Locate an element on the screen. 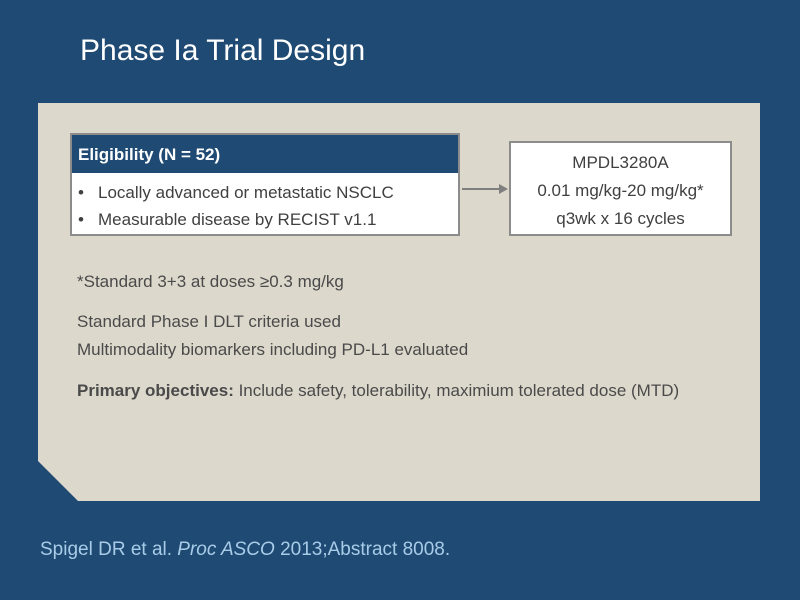  treatment-dose: 0.01 mg/kg-20 mg/kg* is located at coordinates (620, 190).